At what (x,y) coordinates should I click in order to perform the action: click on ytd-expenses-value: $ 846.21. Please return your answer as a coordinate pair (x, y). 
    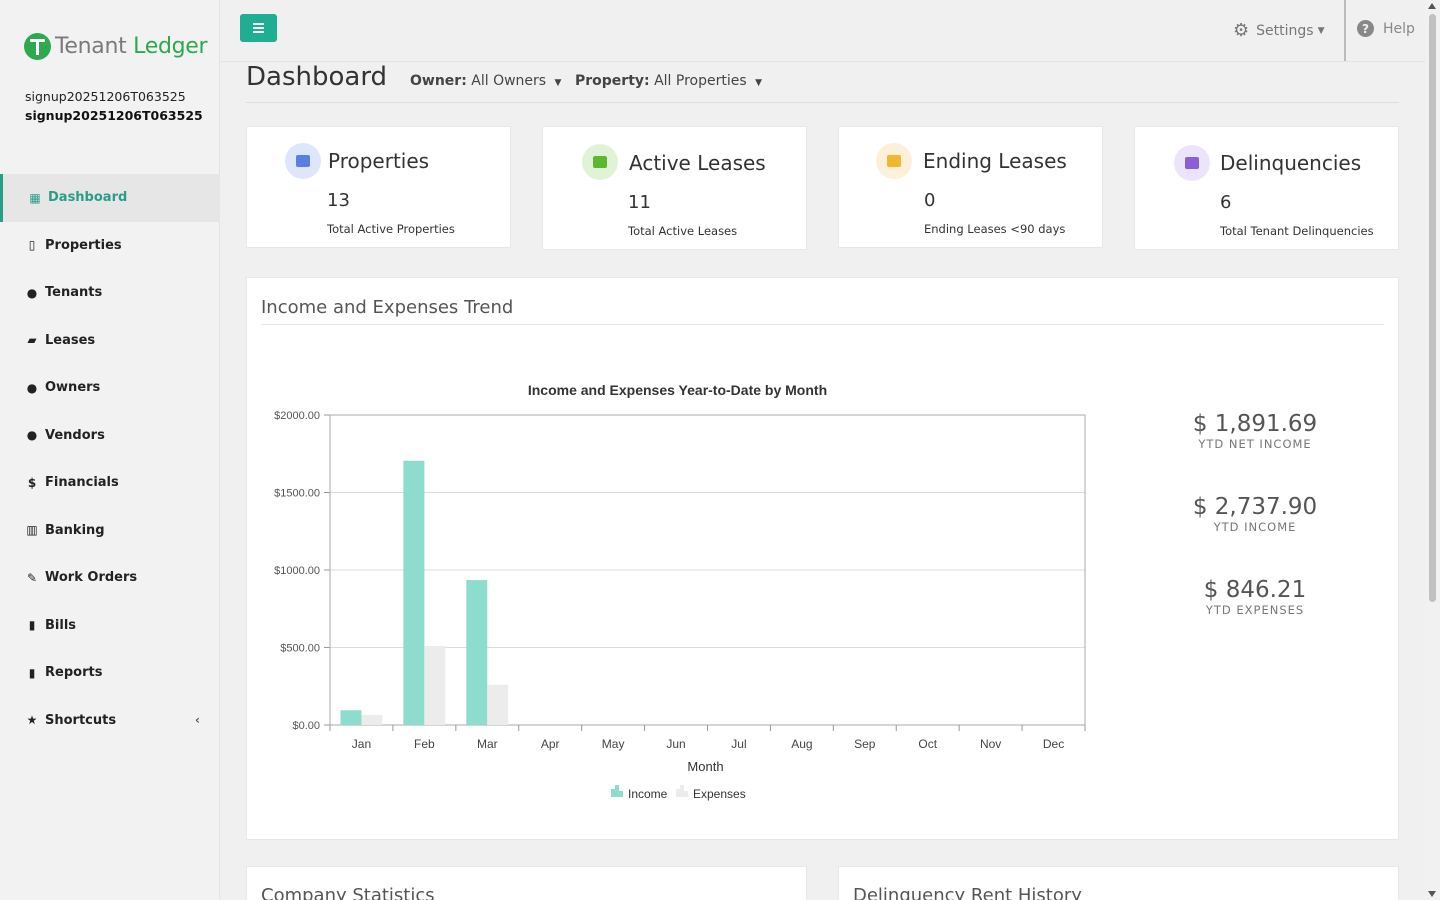
    Looking at the image, I should click on (1255, 590).